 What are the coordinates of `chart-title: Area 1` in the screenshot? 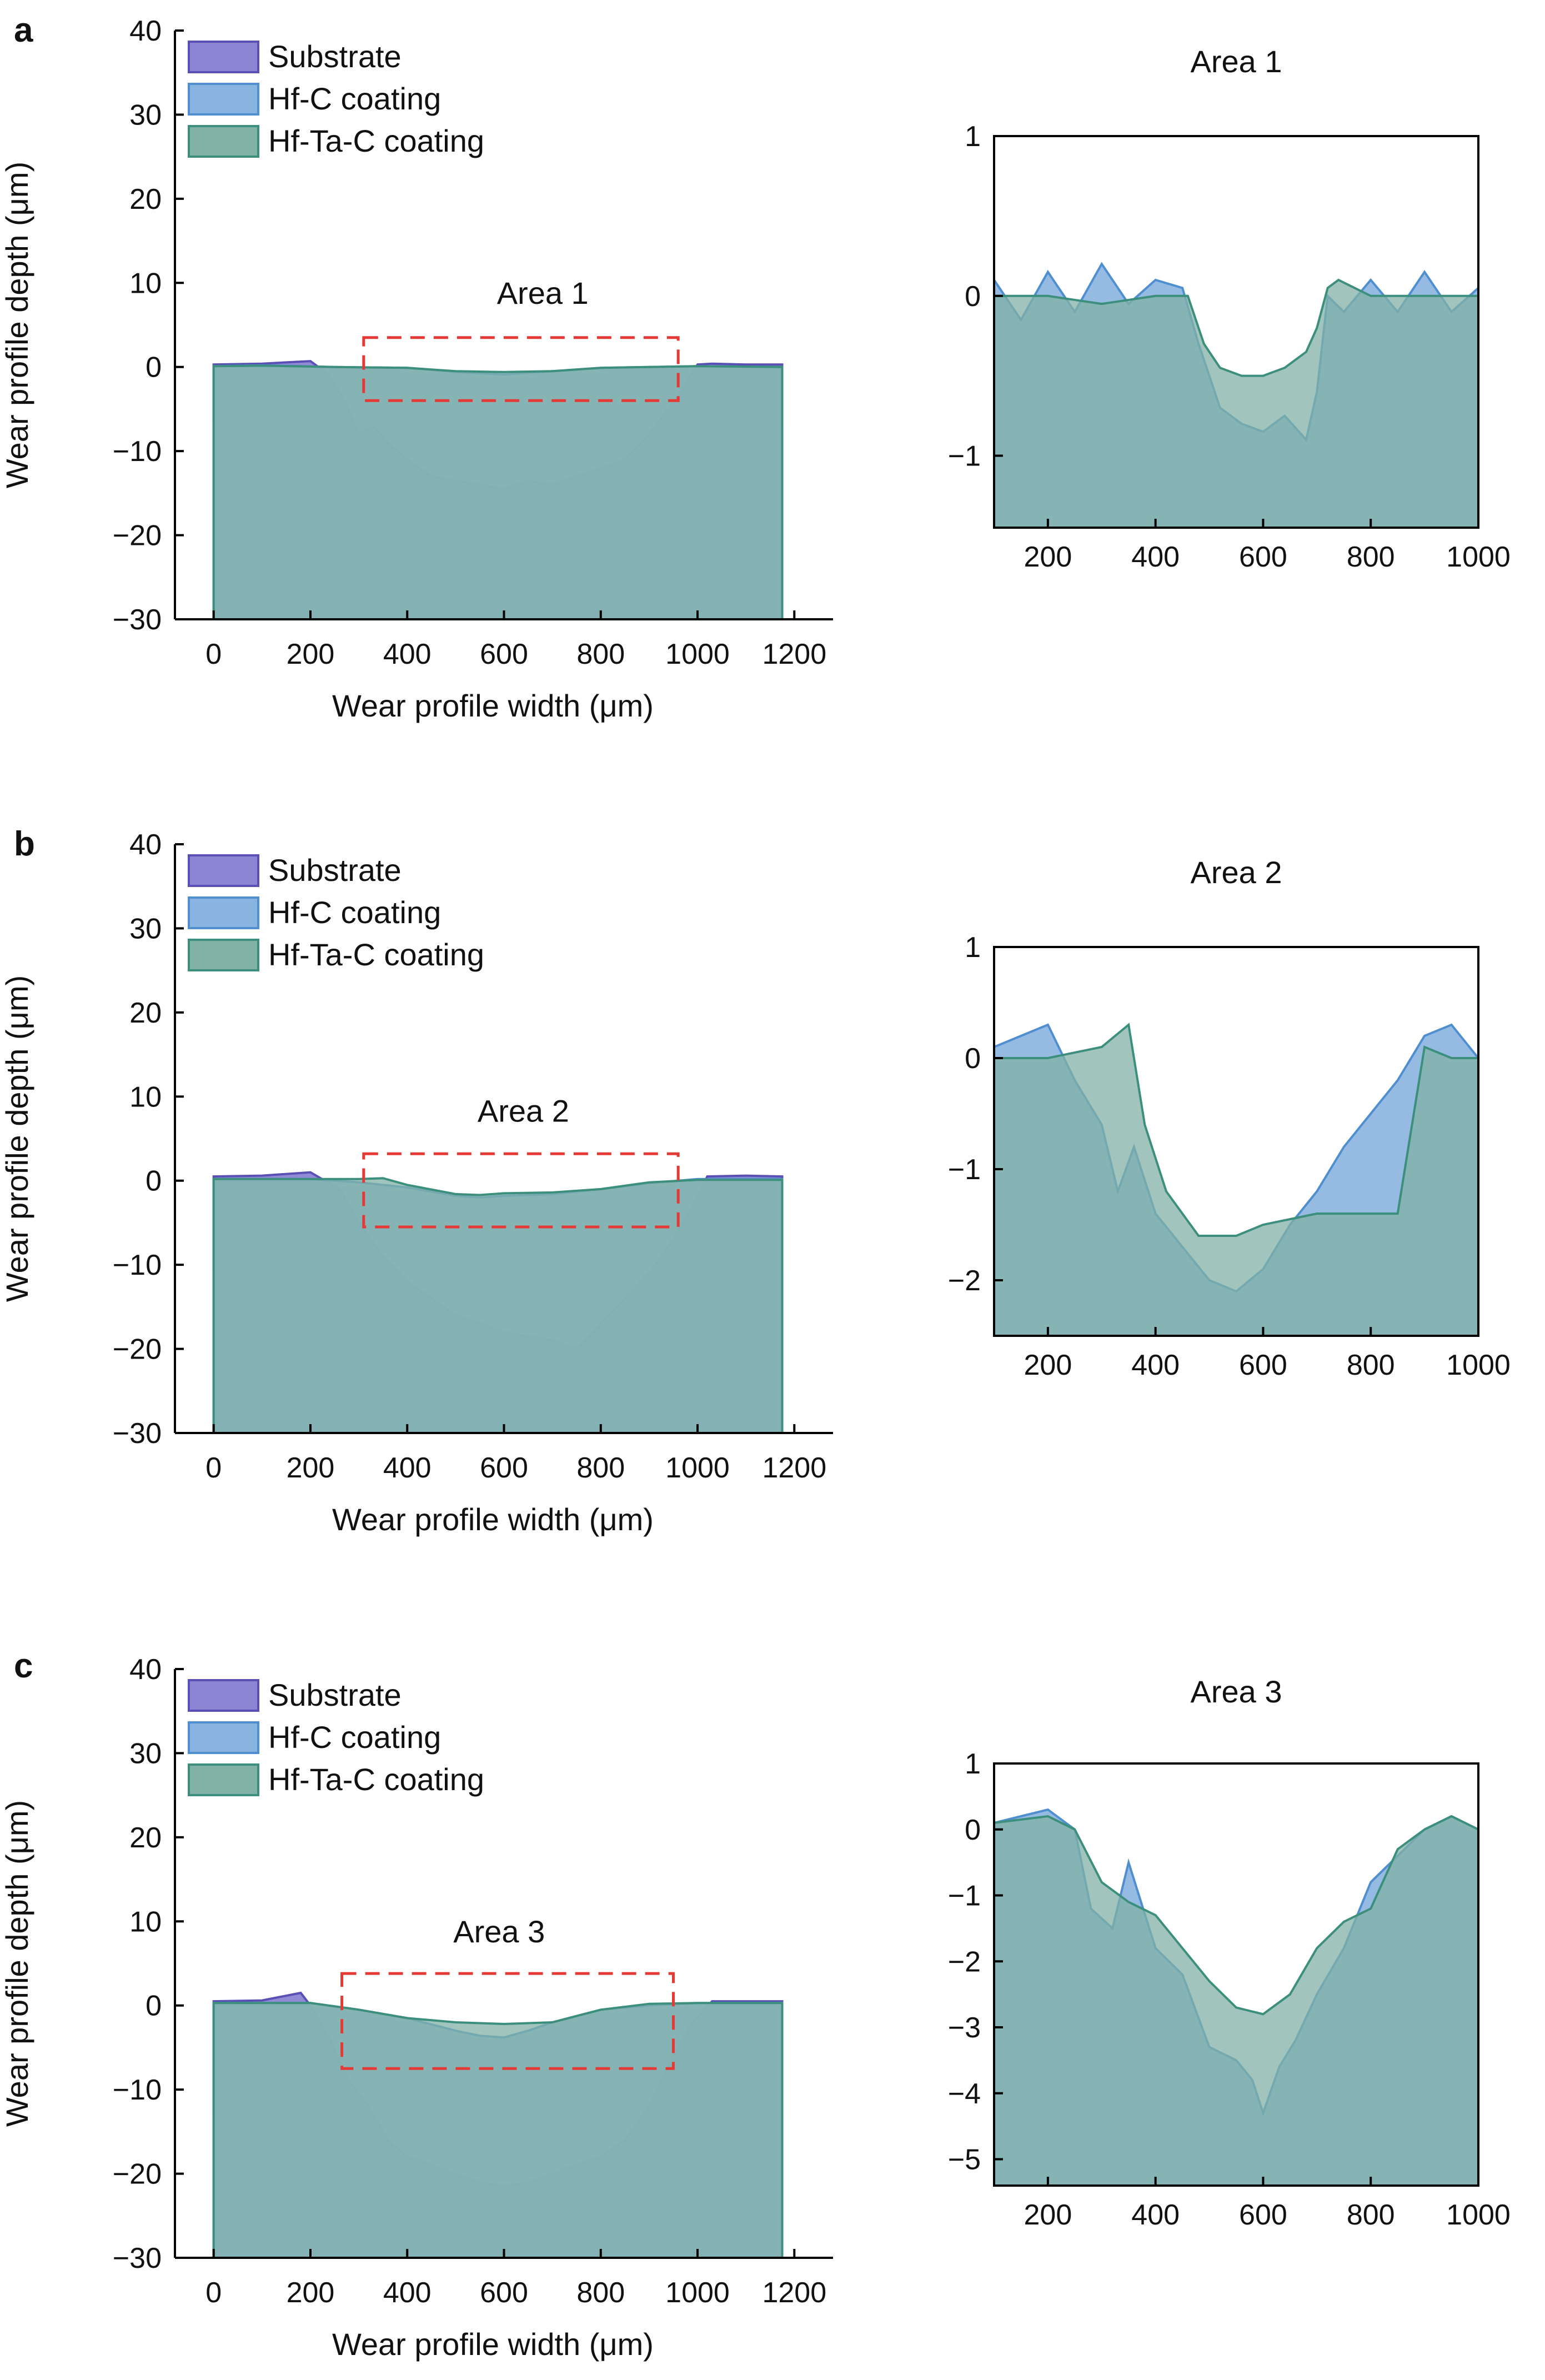 It's located at (1236, 61).